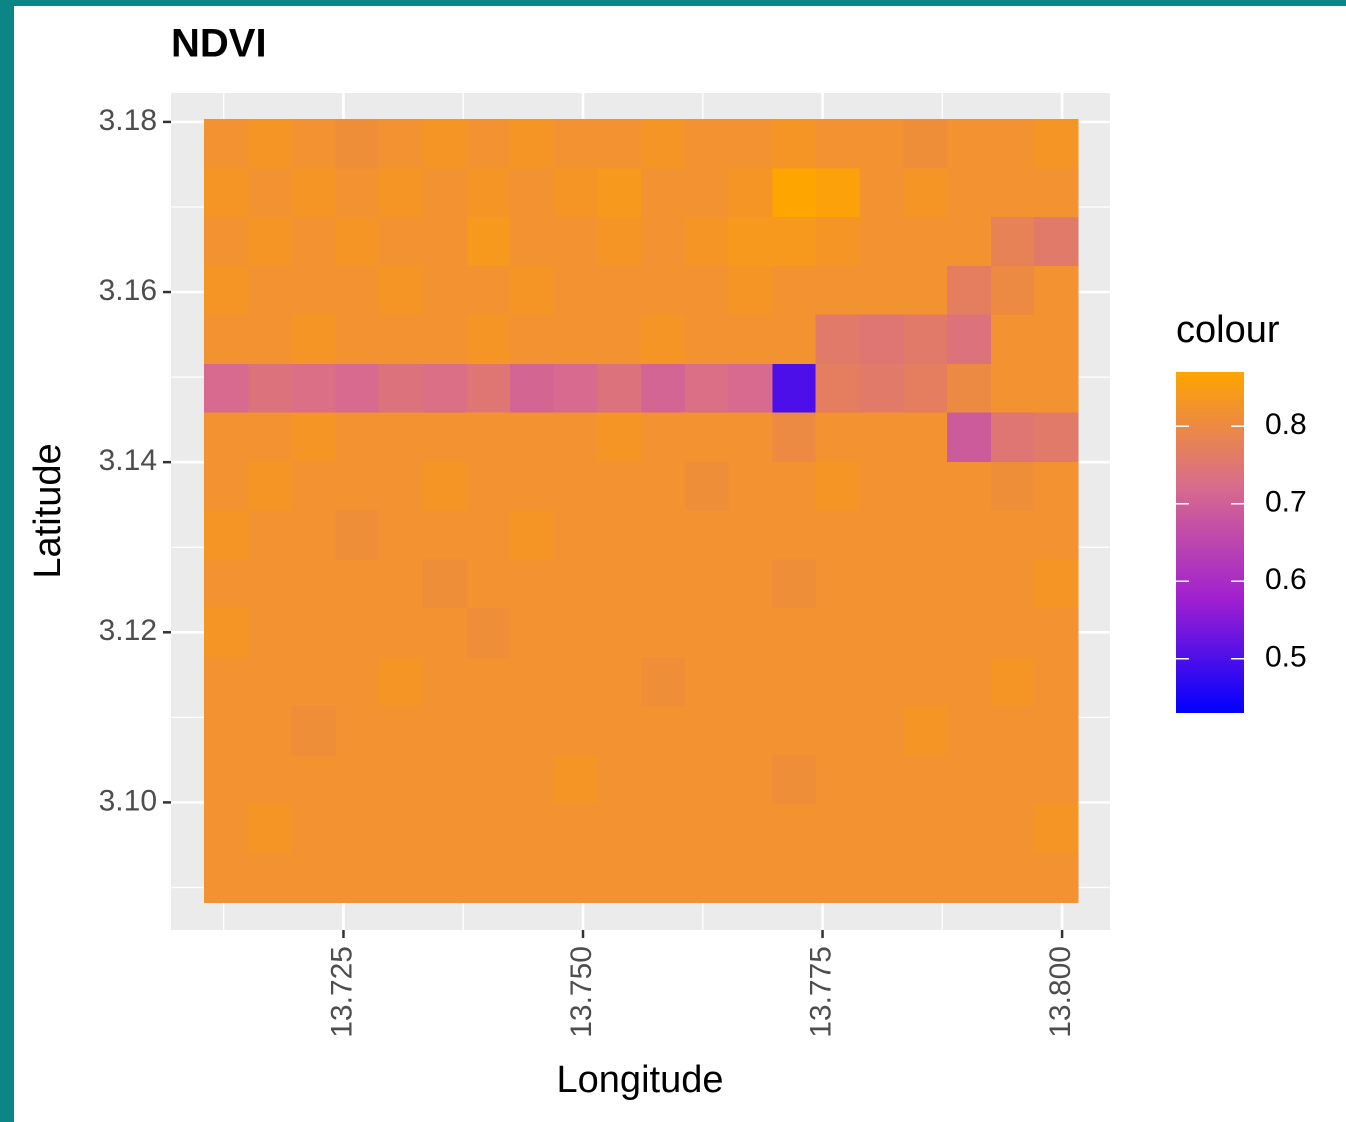  What do you see at coordinates (1286, 502) in the screenshot?
I see `legend-tick-label: 0.7` at bounding box center [1286, 502].